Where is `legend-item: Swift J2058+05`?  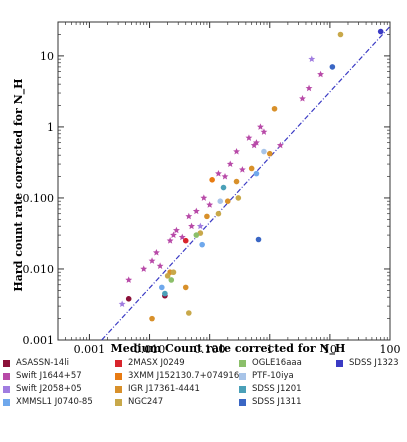 legend-item: Swift J2058+05 is located at coordinates (42, 389).